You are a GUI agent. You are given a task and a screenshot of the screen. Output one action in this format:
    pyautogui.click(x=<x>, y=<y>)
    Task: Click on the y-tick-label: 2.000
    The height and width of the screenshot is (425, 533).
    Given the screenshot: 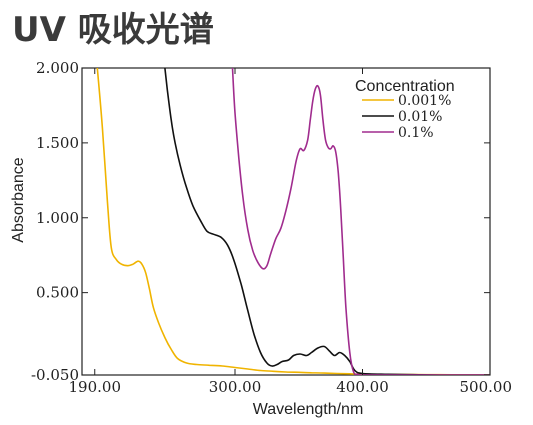 What is the action you would take?
    pyautogui.click(x=57, y=68)
    